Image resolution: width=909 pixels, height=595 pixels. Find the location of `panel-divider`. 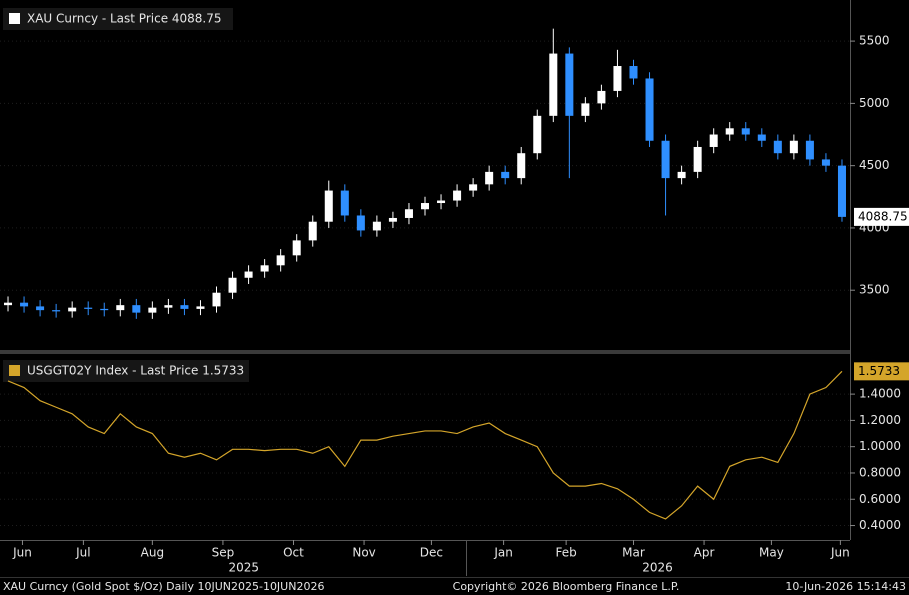

panel-divider is located at coordinates (425, 352).